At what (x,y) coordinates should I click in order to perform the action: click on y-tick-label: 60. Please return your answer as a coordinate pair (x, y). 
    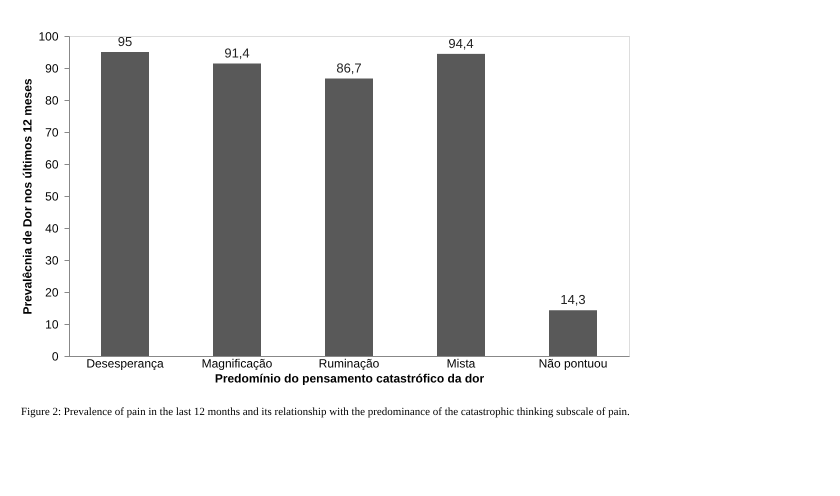
    Looking at the image, I should click on (52, 165).